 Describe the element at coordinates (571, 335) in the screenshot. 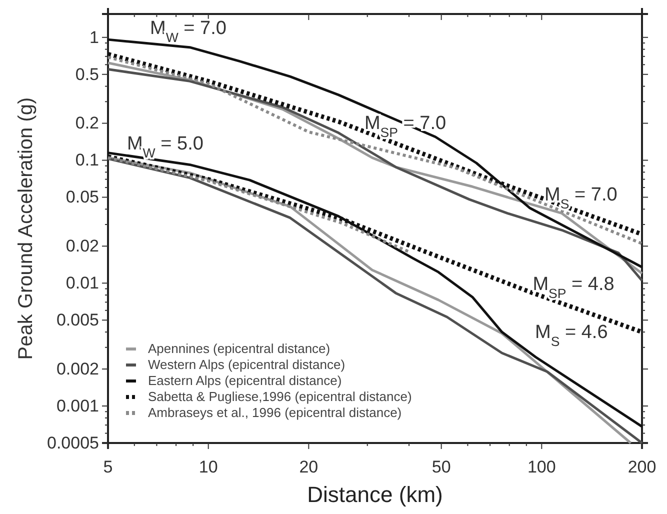

I see `annotation: M$_{S}$ = 4.6` at that location.